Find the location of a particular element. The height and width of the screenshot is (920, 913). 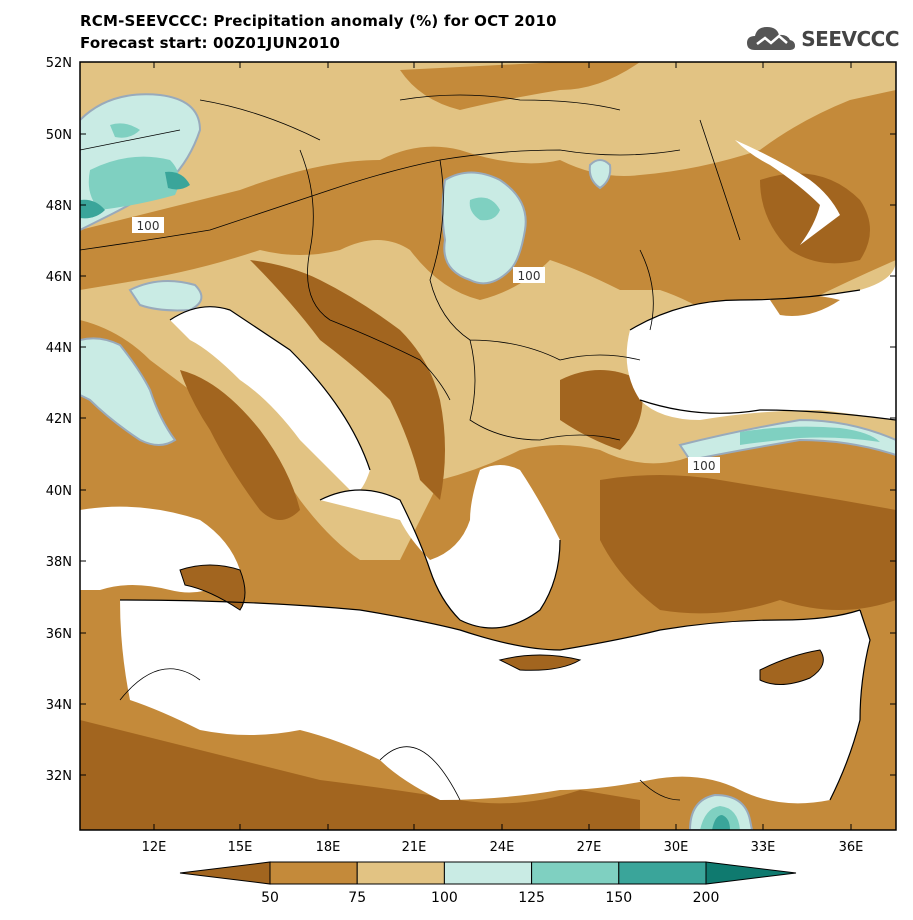

lat-tick-label: 44N is located at coordinates (59, 348).